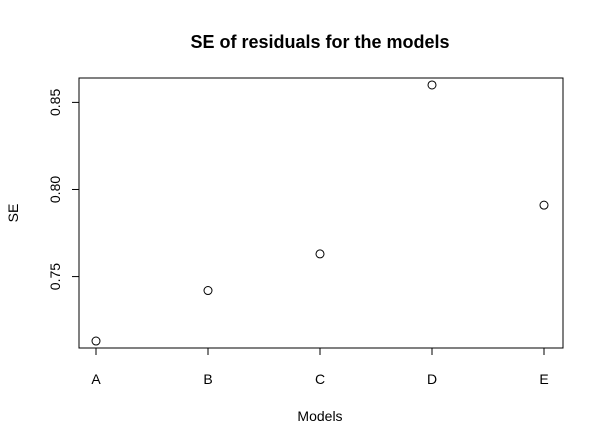 Image resolution: width=603 pixels, height=447 pixels. I want to click on y-tick-label: 0.75, so click(55, 276).